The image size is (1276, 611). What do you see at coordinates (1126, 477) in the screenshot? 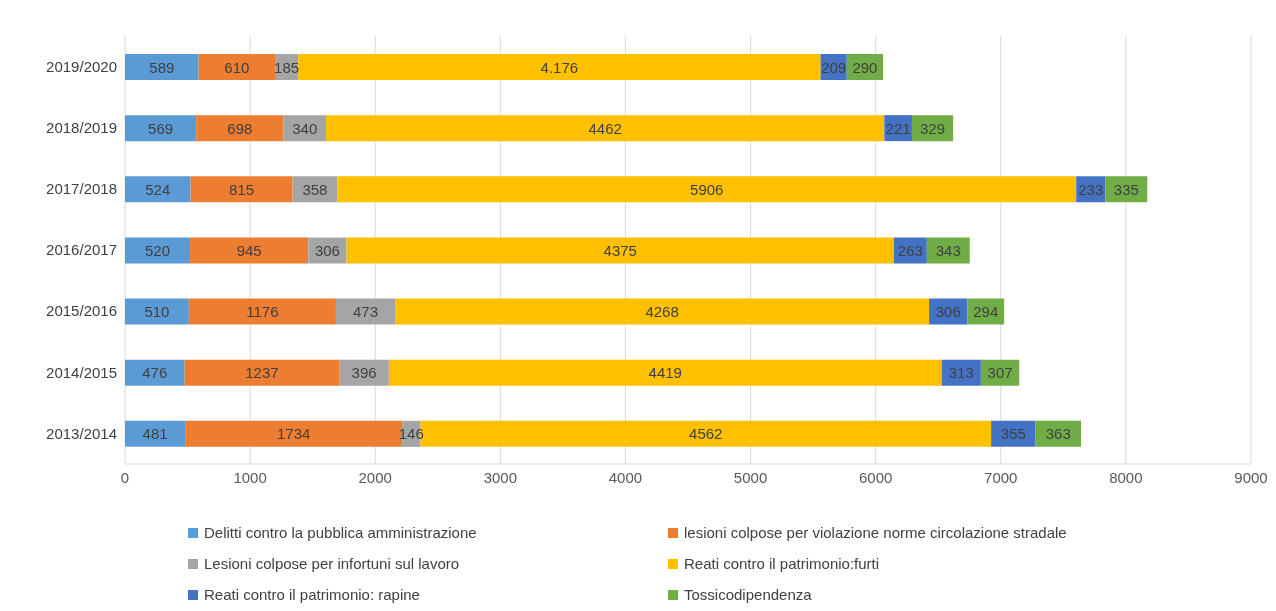
I see `x-tick-label: 8000` at bounding box center [1126, 477].